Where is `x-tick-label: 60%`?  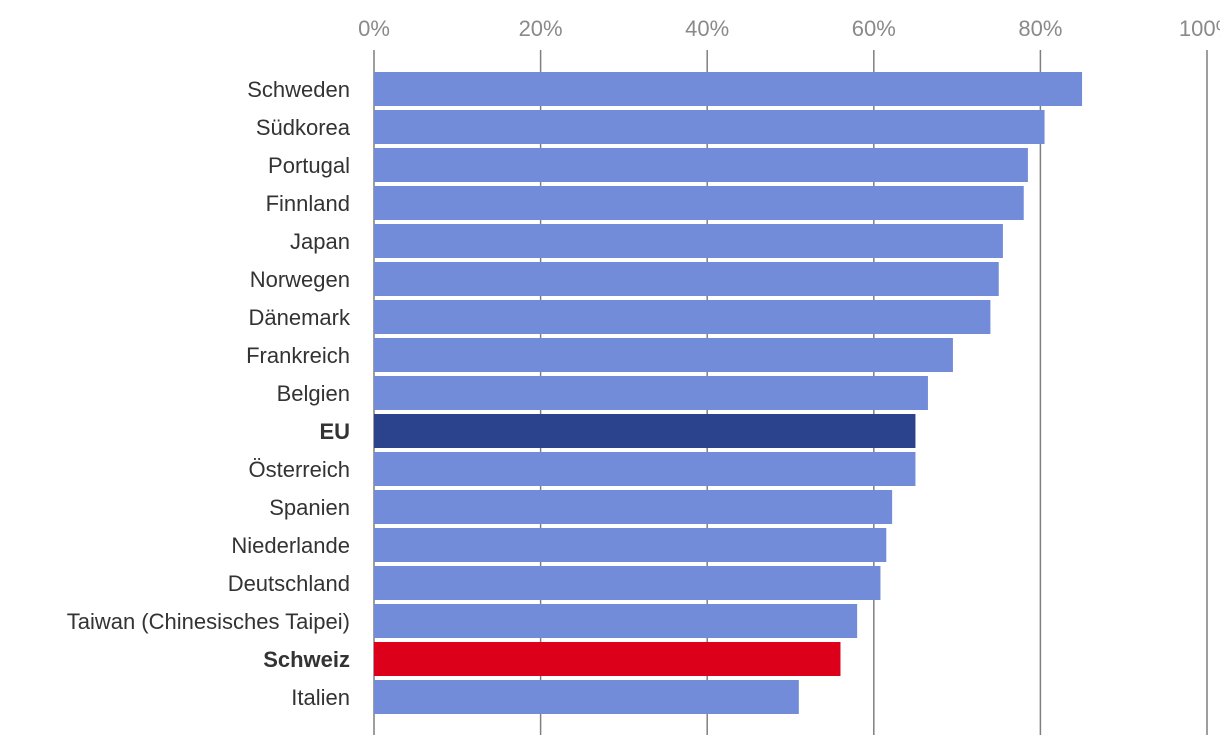
x-tick-label: 60% is located at coordinates (874, 28).